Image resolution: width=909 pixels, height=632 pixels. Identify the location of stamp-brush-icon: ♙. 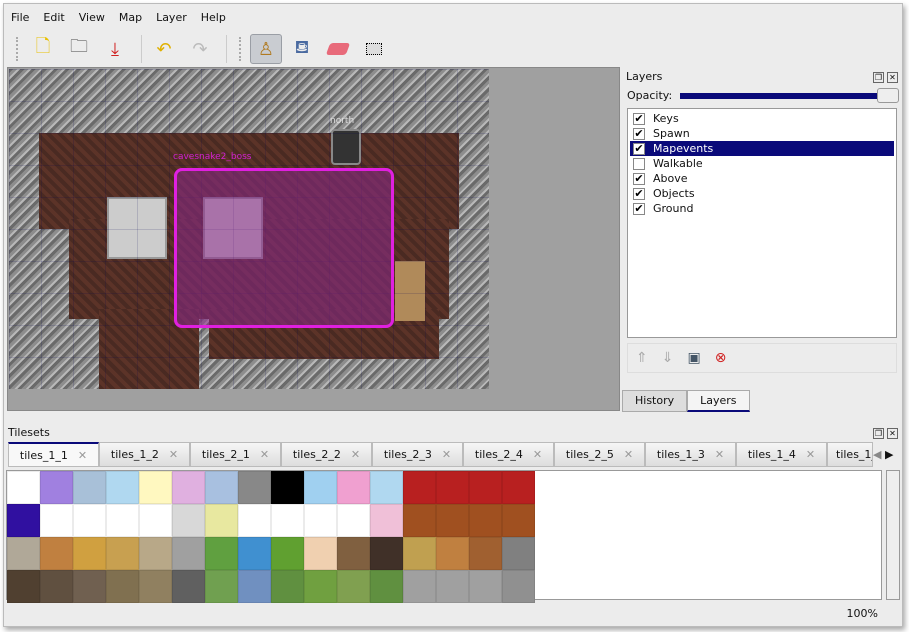
(266, 49).